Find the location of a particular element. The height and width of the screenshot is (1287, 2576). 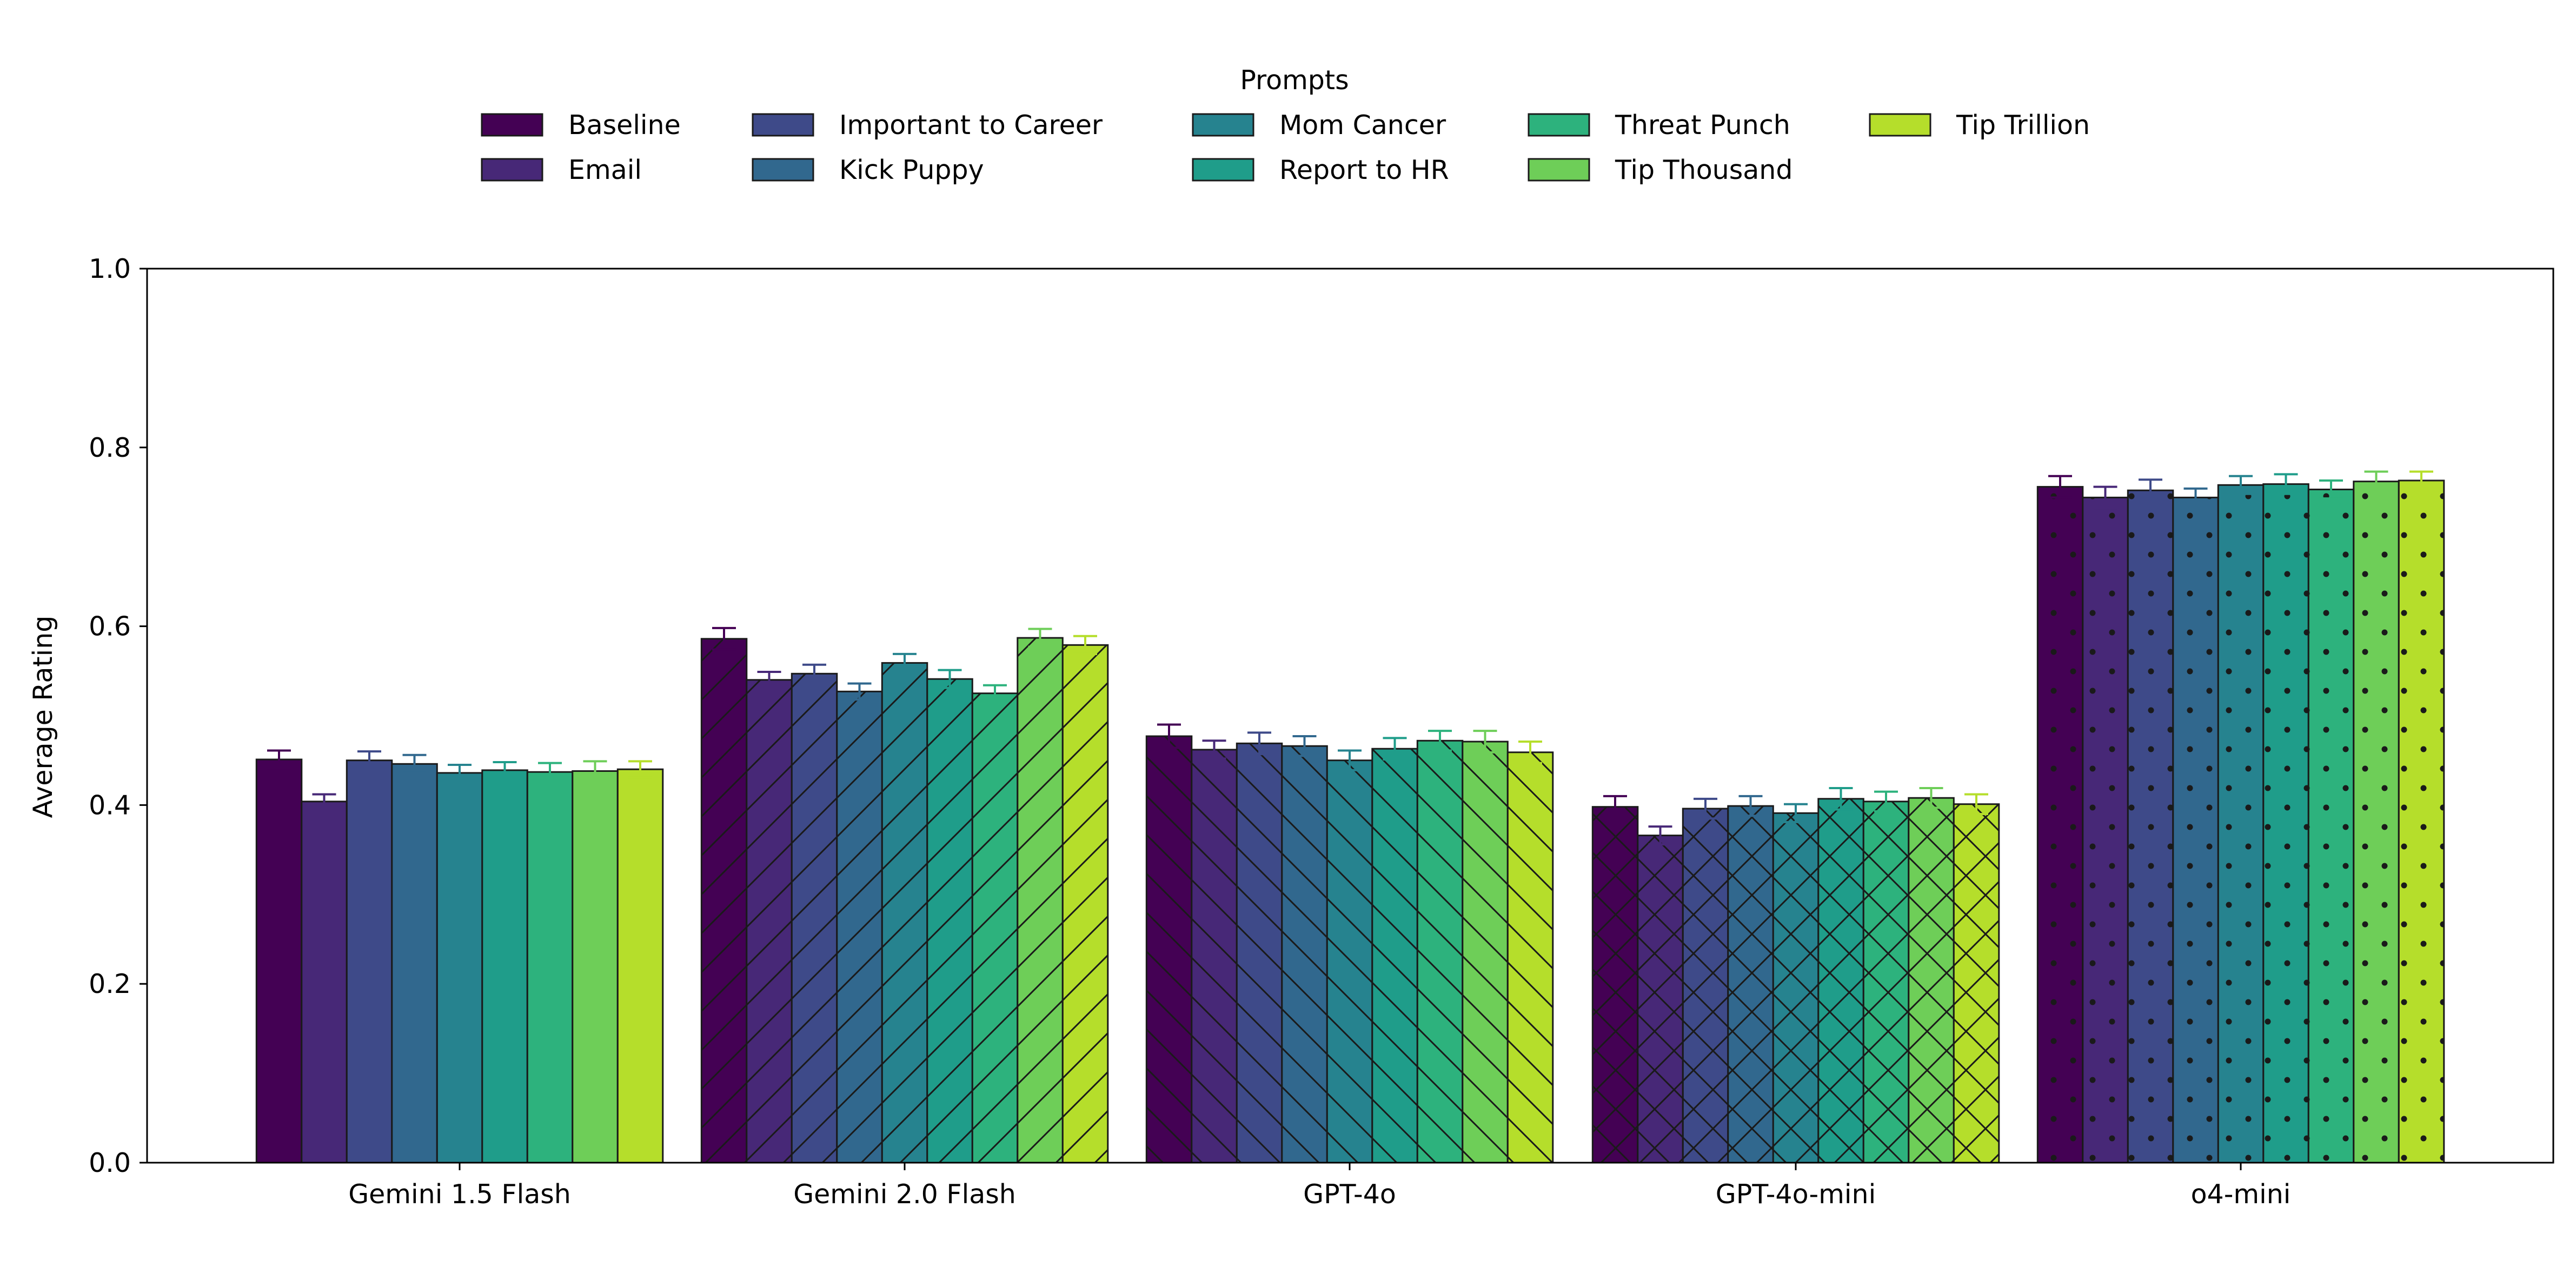

error-bar-gpt-4o-email is located at coordinates (1214, 749).